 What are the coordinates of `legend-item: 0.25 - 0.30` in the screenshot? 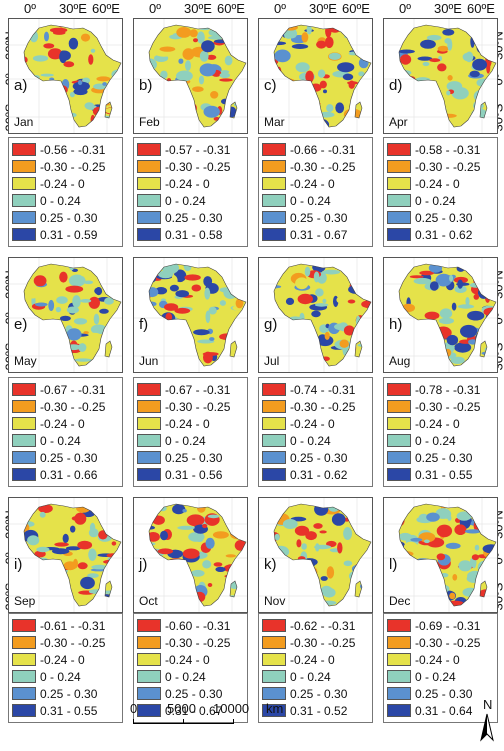 It's located at (303, 217).